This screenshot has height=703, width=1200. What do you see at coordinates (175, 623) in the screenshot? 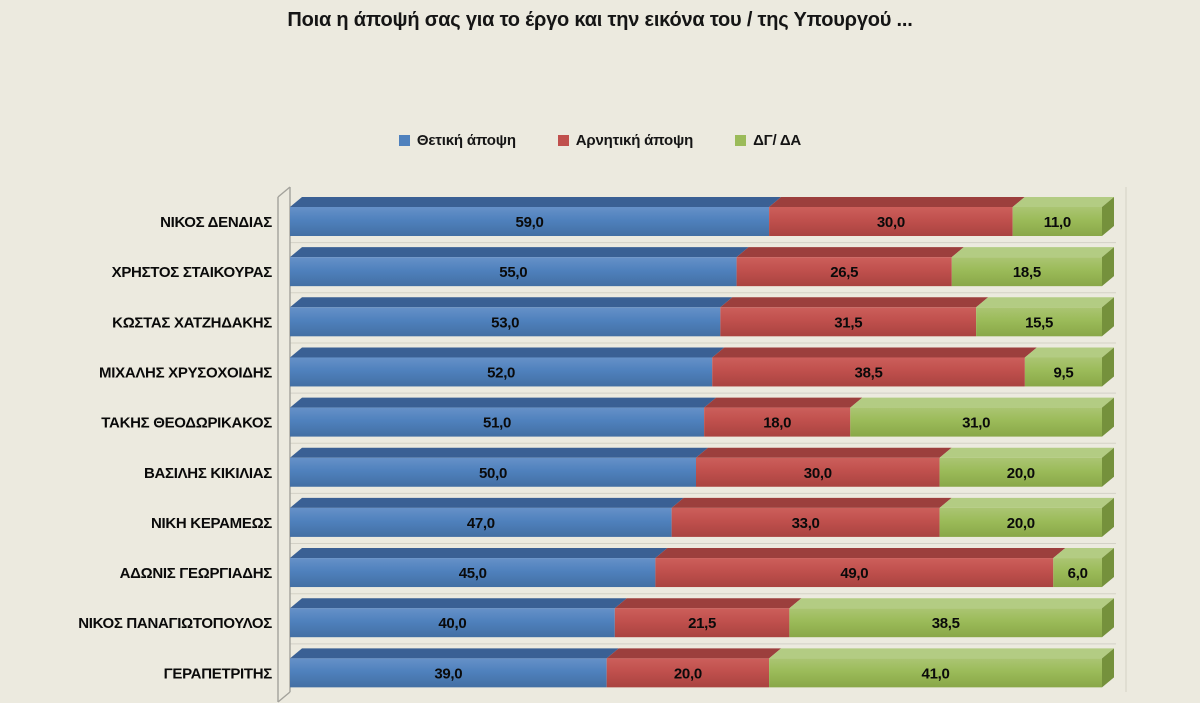
I see `category-label: ΝΙΚΟΣ ΠΑΝΑΓΙΩΤΟΠΟΥΛΟΣ` at bounding box center [175, 623].